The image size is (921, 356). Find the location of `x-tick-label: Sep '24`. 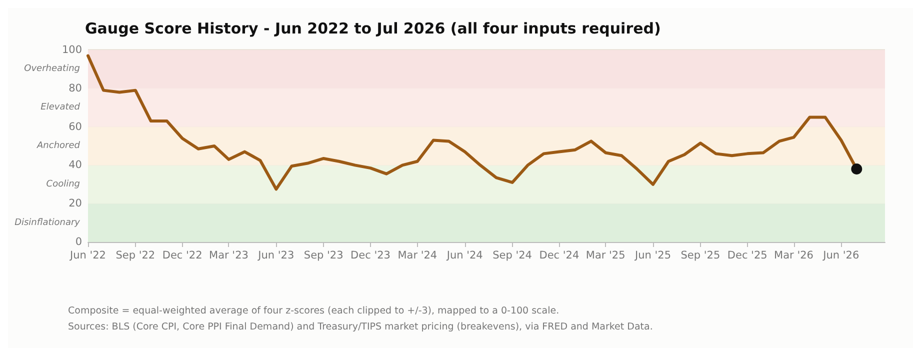

x-tick-label: Sep '24 is located at coordinates (512, 256).